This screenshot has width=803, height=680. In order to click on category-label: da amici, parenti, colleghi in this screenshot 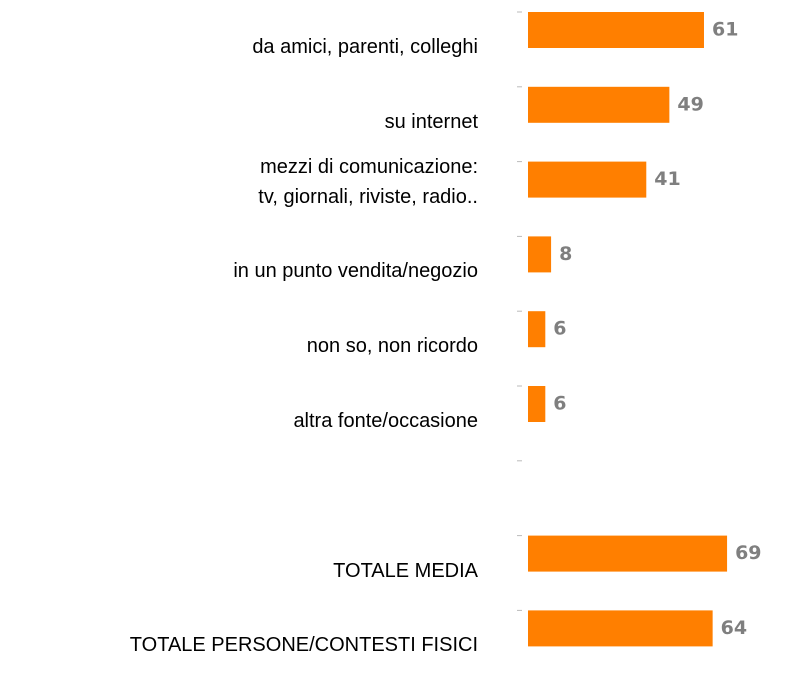, I will do `click(365, 47)`.